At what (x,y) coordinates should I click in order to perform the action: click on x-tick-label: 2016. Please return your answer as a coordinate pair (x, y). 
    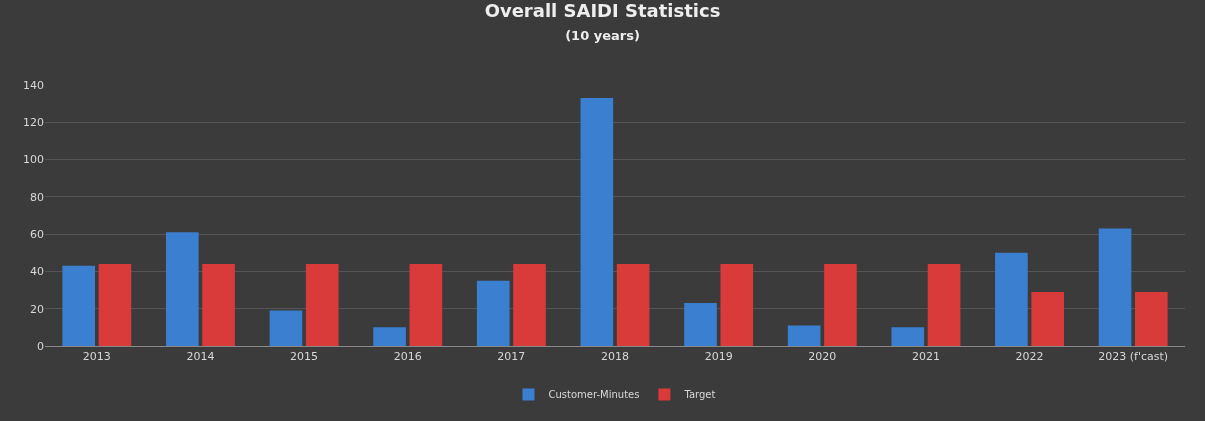
    Looking at the image, I should click on (407, 357).